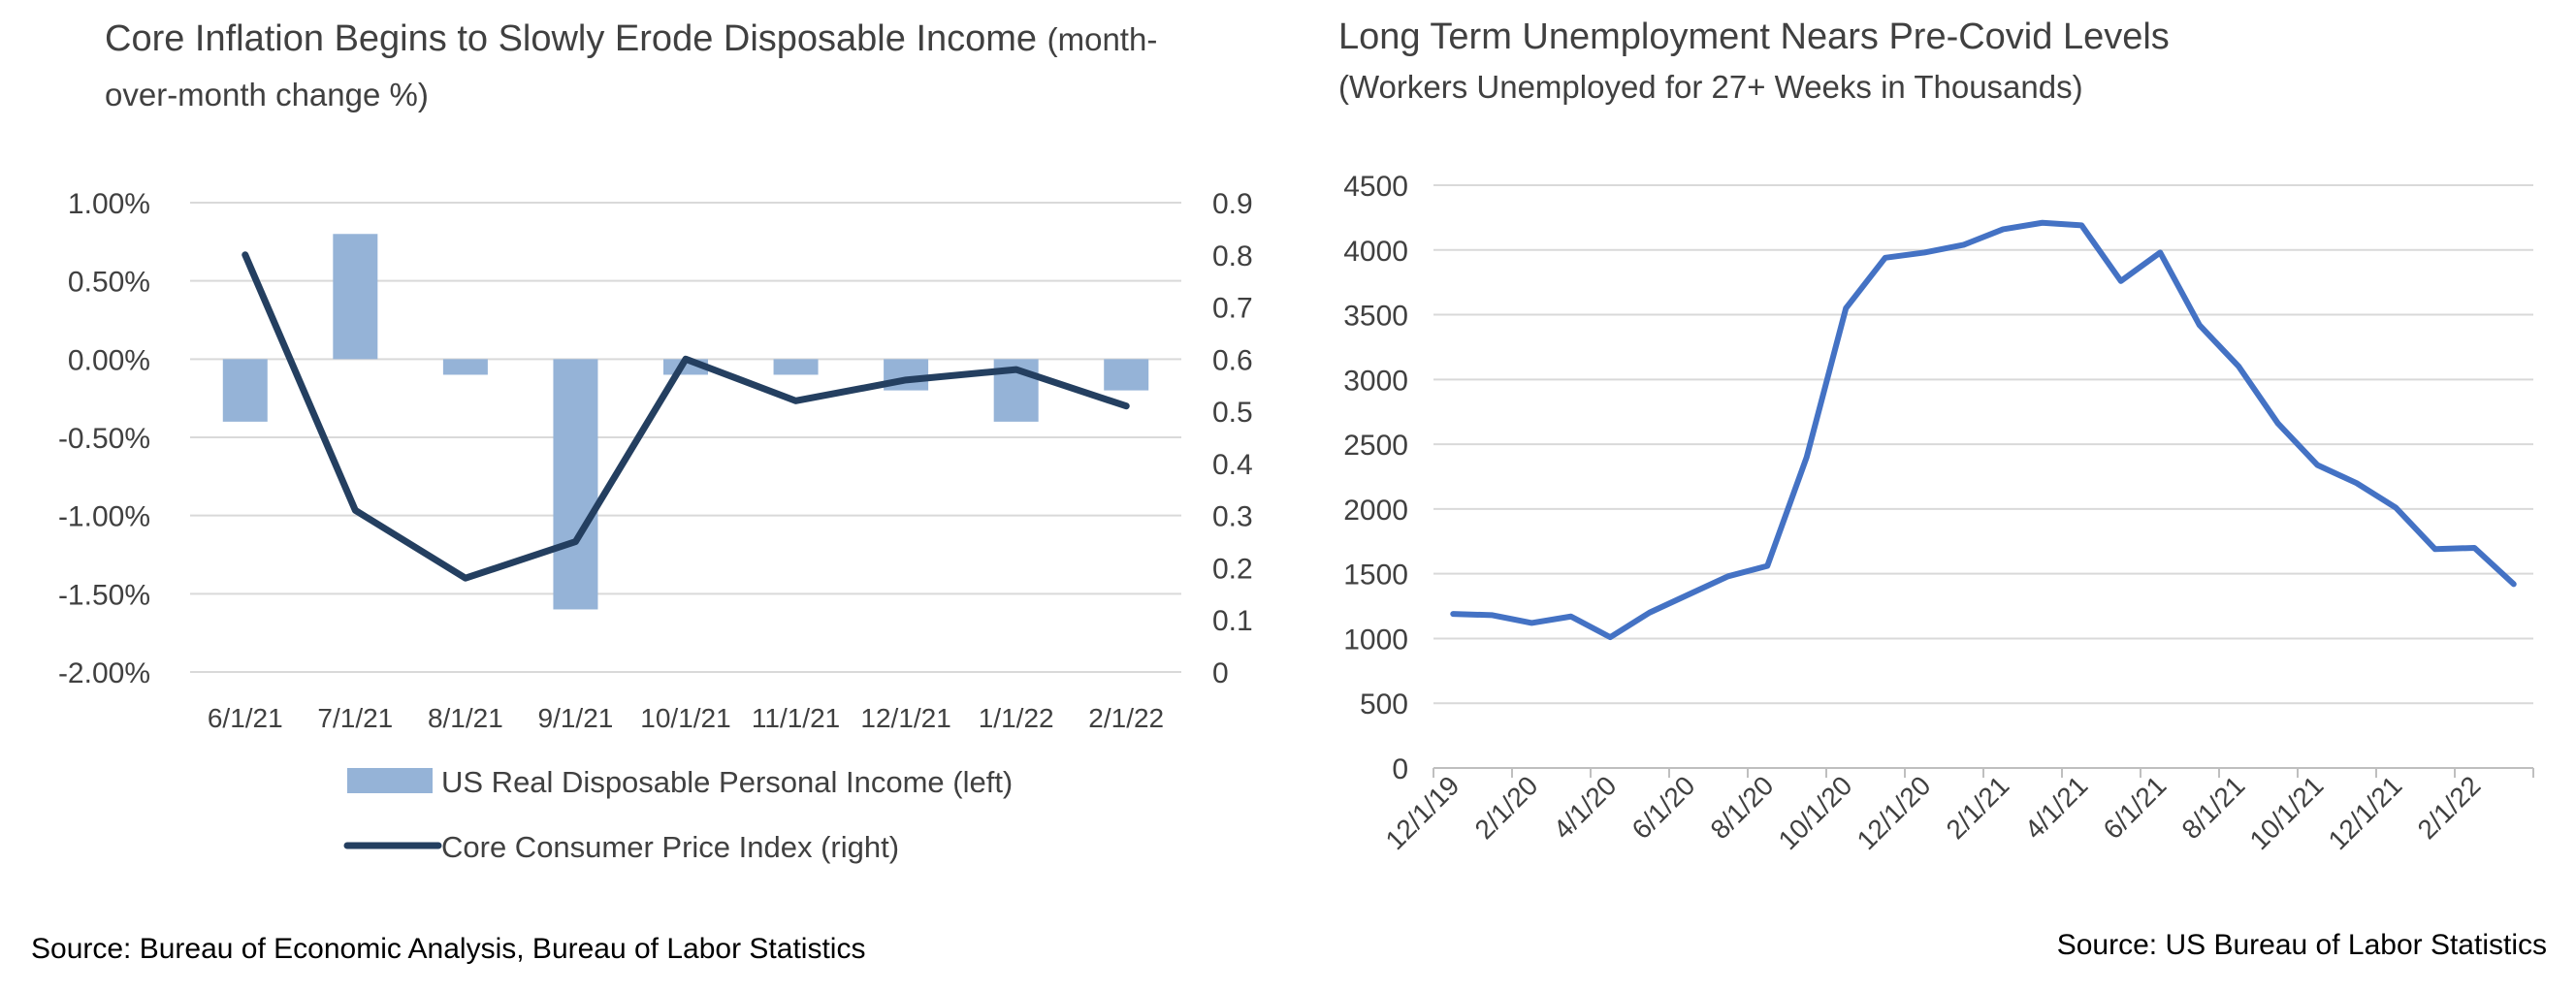  I want to click on left-y-tick-label: 0.00%, so click(109, 360).